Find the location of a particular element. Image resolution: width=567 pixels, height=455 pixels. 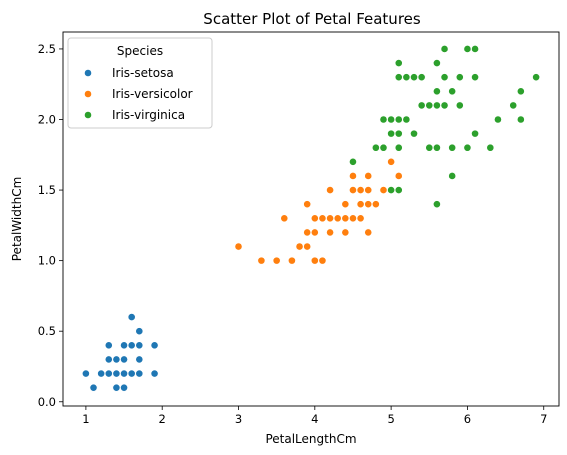

legend-label: Iris-virginica is located at coordinates (148, 115).